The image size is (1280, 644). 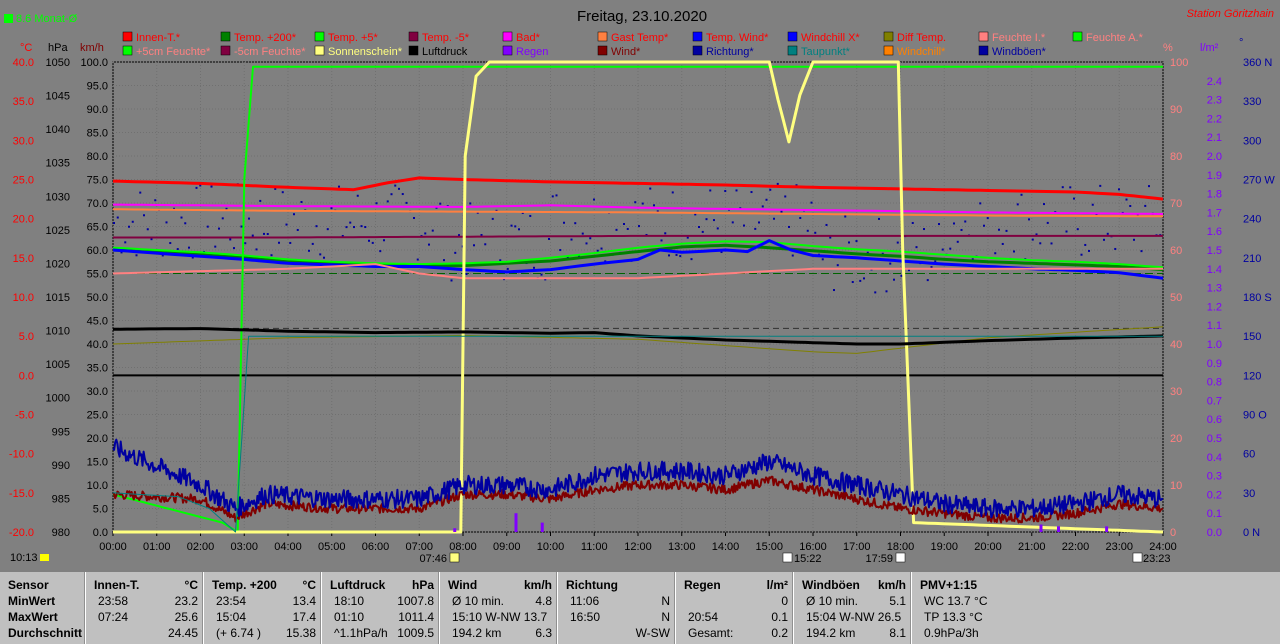 What do you see at coordinates (542, 527) in the screenshot?
I see `regen-bar` at bounding box center [542, 527].